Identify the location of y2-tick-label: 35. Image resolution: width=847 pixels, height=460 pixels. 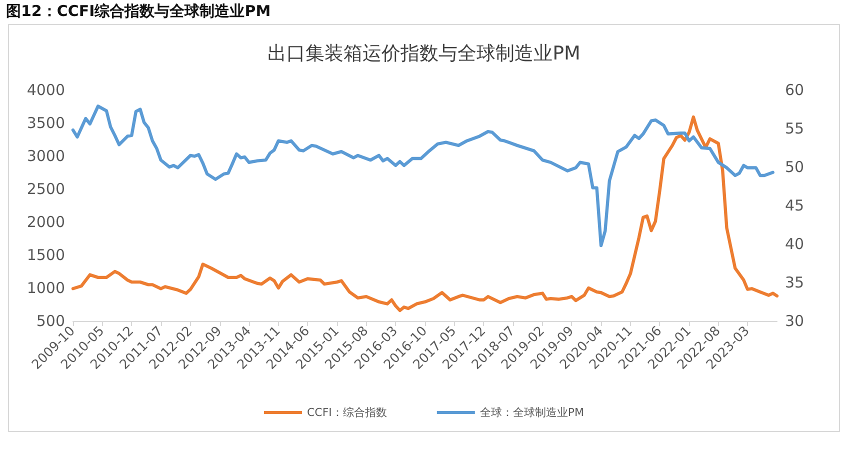
(794, 283).